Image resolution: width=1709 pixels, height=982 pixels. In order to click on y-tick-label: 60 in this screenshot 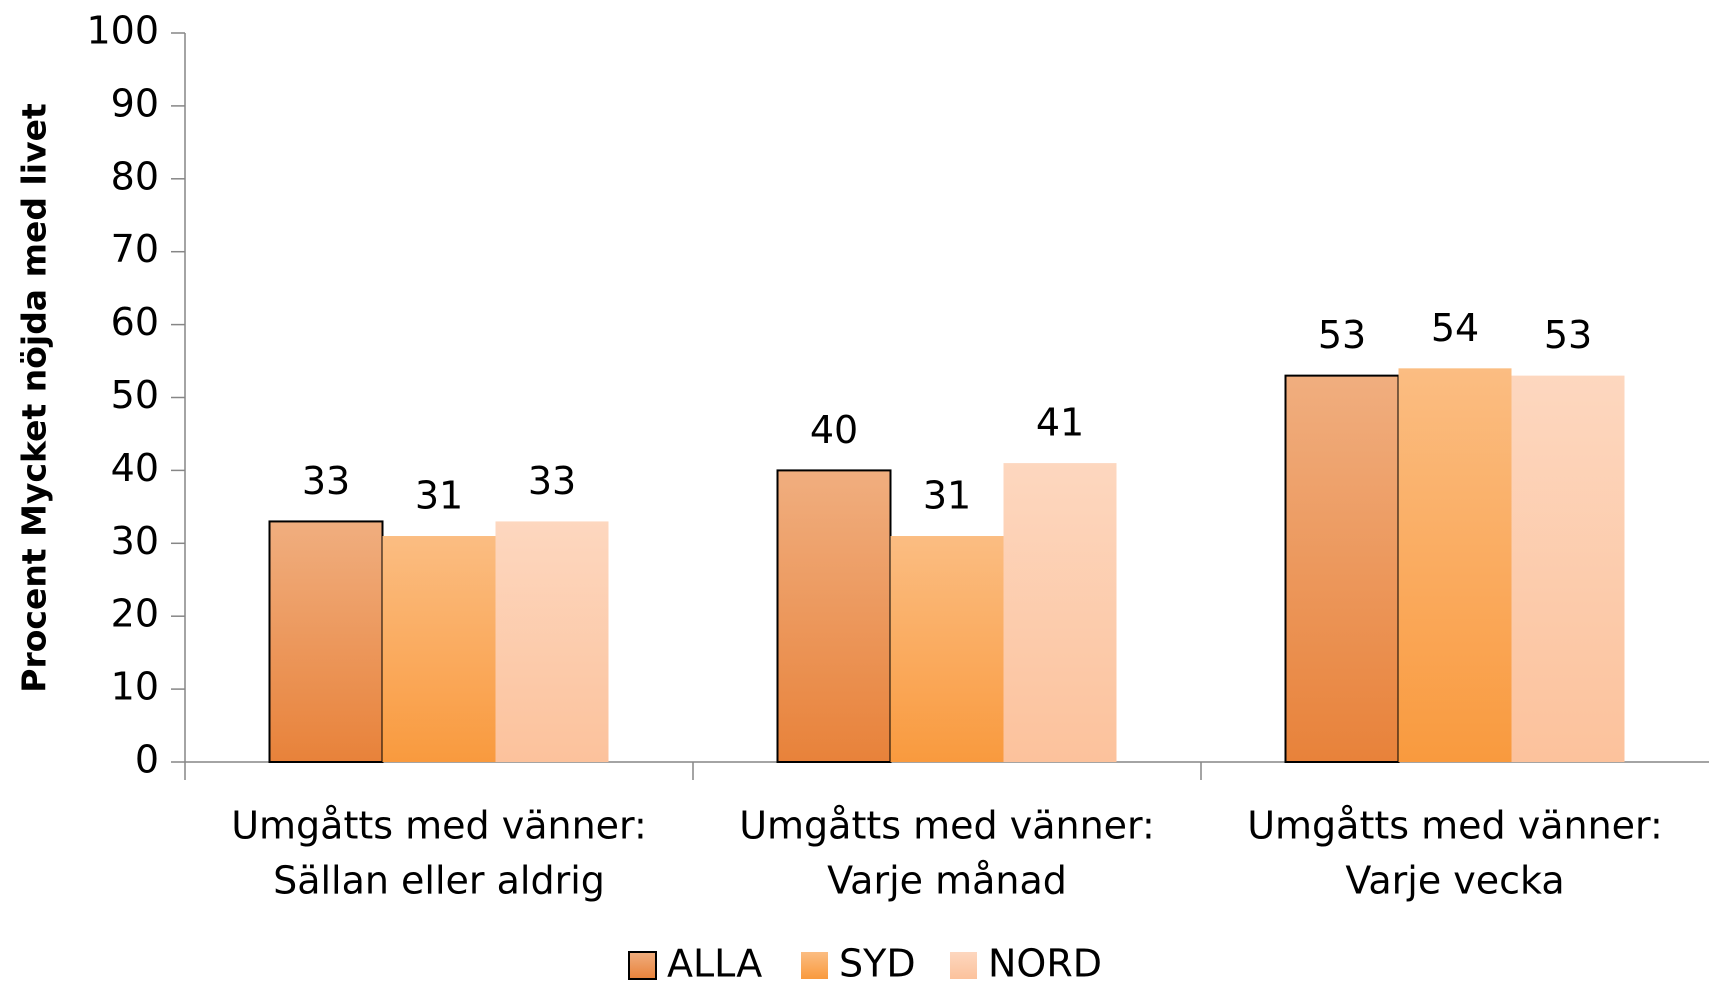, I will do `click(135, 322)`.